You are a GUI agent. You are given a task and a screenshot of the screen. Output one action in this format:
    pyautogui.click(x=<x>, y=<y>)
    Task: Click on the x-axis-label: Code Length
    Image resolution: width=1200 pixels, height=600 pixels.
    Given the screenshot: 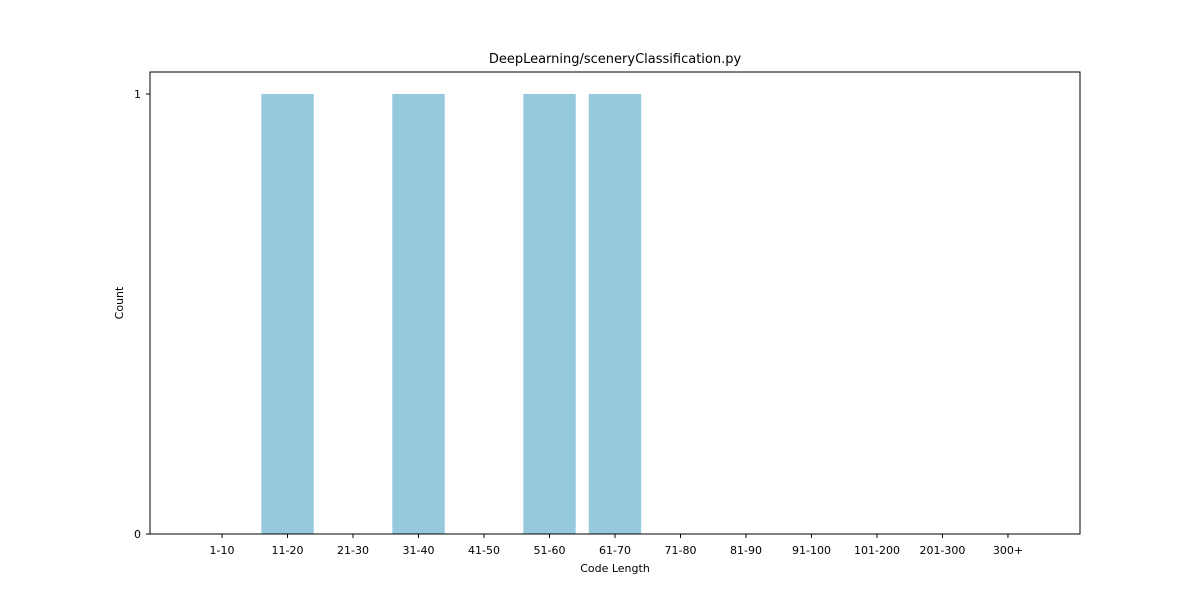 What is the action you would take?
    pyautogui.click(x=615, y=568)
    